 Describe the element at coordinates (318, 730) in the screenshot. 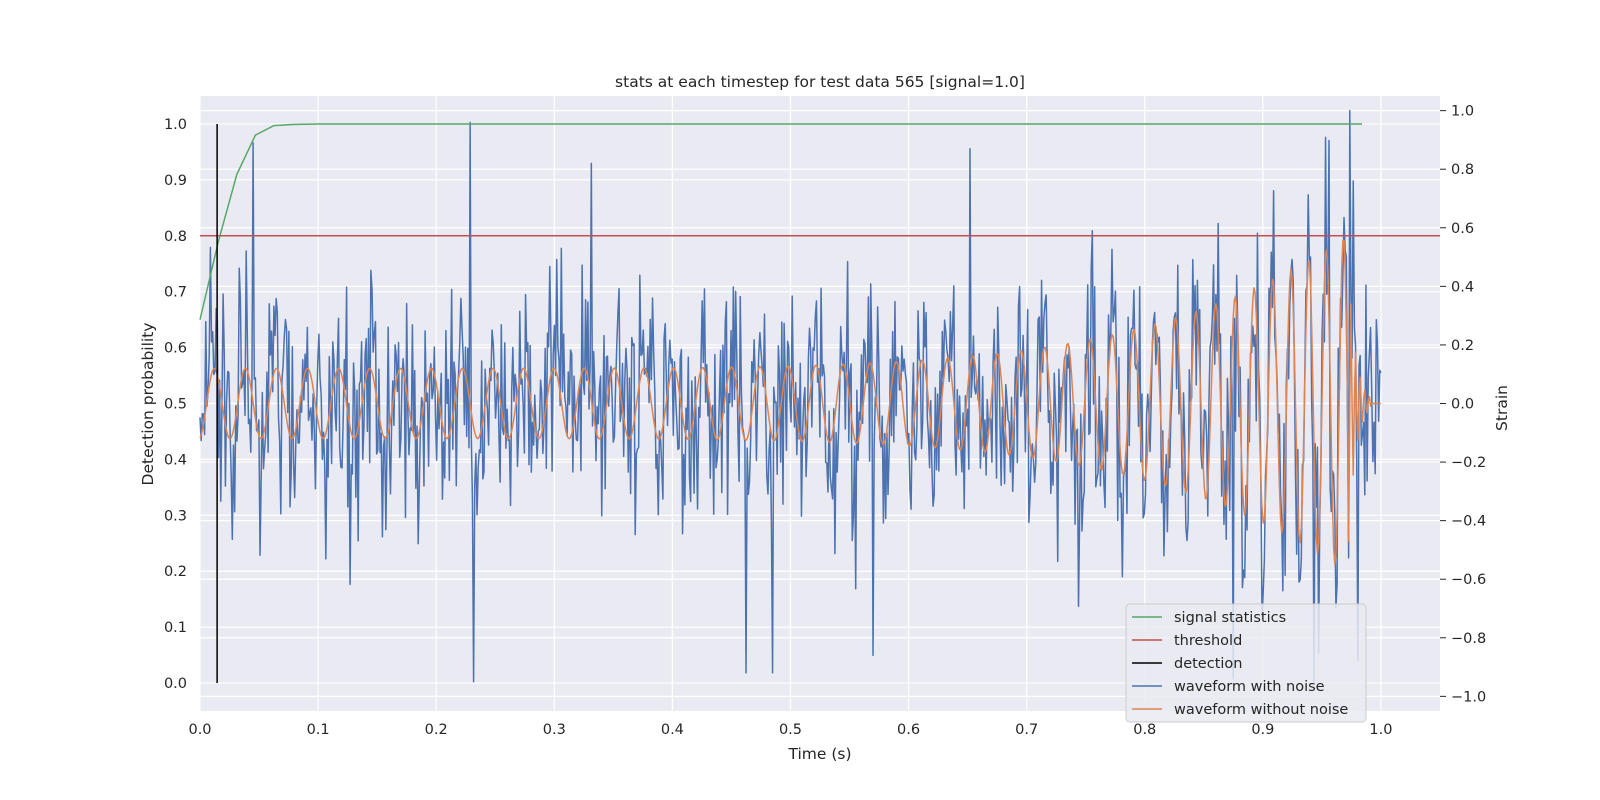

I see `x-tick-label: 0.1` at that location.